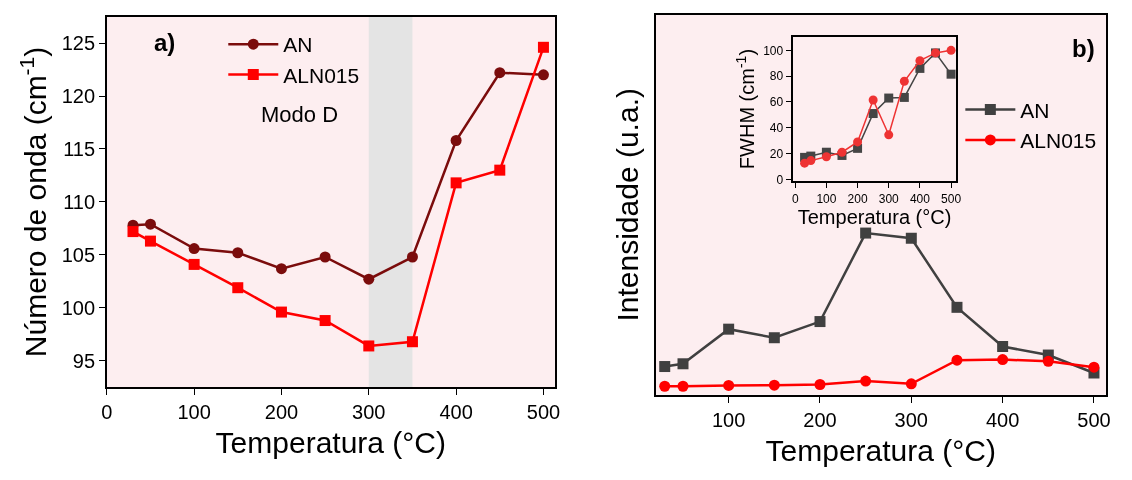  What do you see at coordinates (79, 148) in the screenshot?
I see `y-tick-label: 115` at bounding box center [79, 148].